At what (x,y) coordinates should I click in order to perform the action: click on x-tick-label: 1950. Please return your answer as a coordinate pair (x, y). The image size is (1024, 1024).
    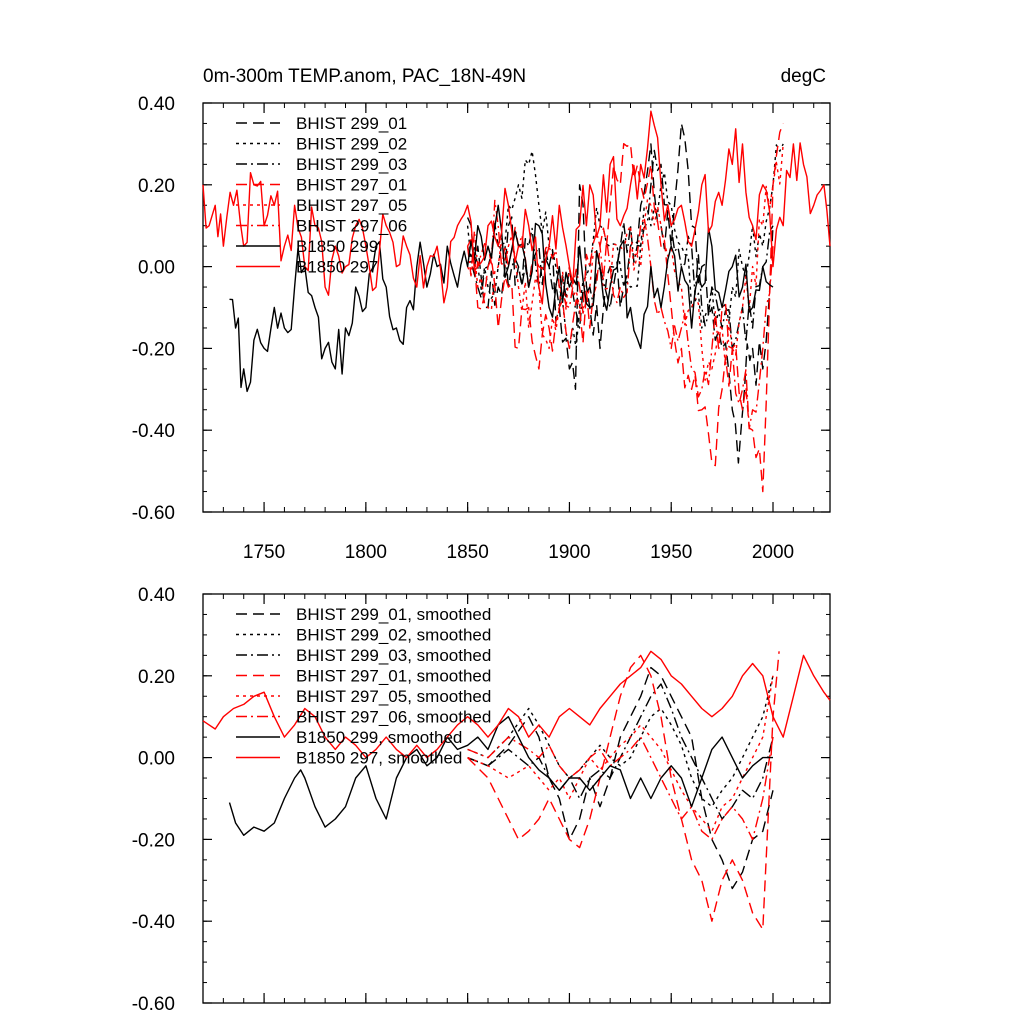
    Looking at the image, I should click on (671, 552).